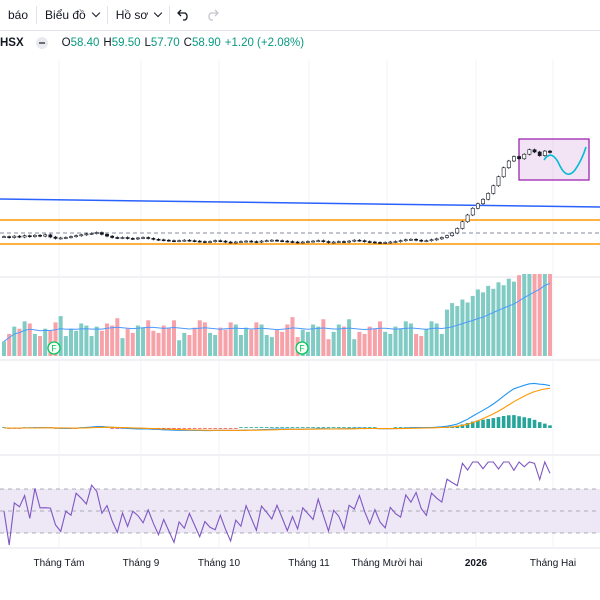 Image resolution: width=600 pixels, height=600 pixels. I want to click on trend-line, so click(300, 203).